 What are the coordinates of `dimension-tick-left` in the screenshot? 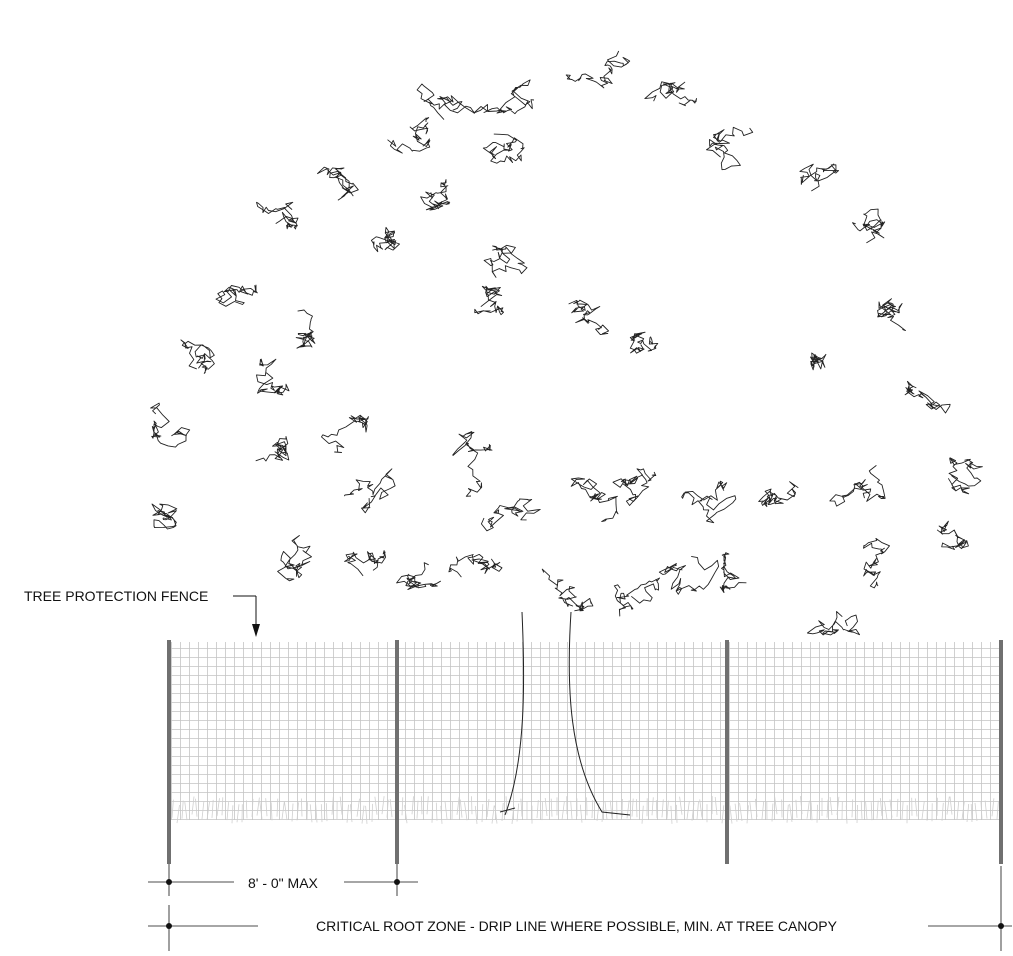 It's located at (169, 882).